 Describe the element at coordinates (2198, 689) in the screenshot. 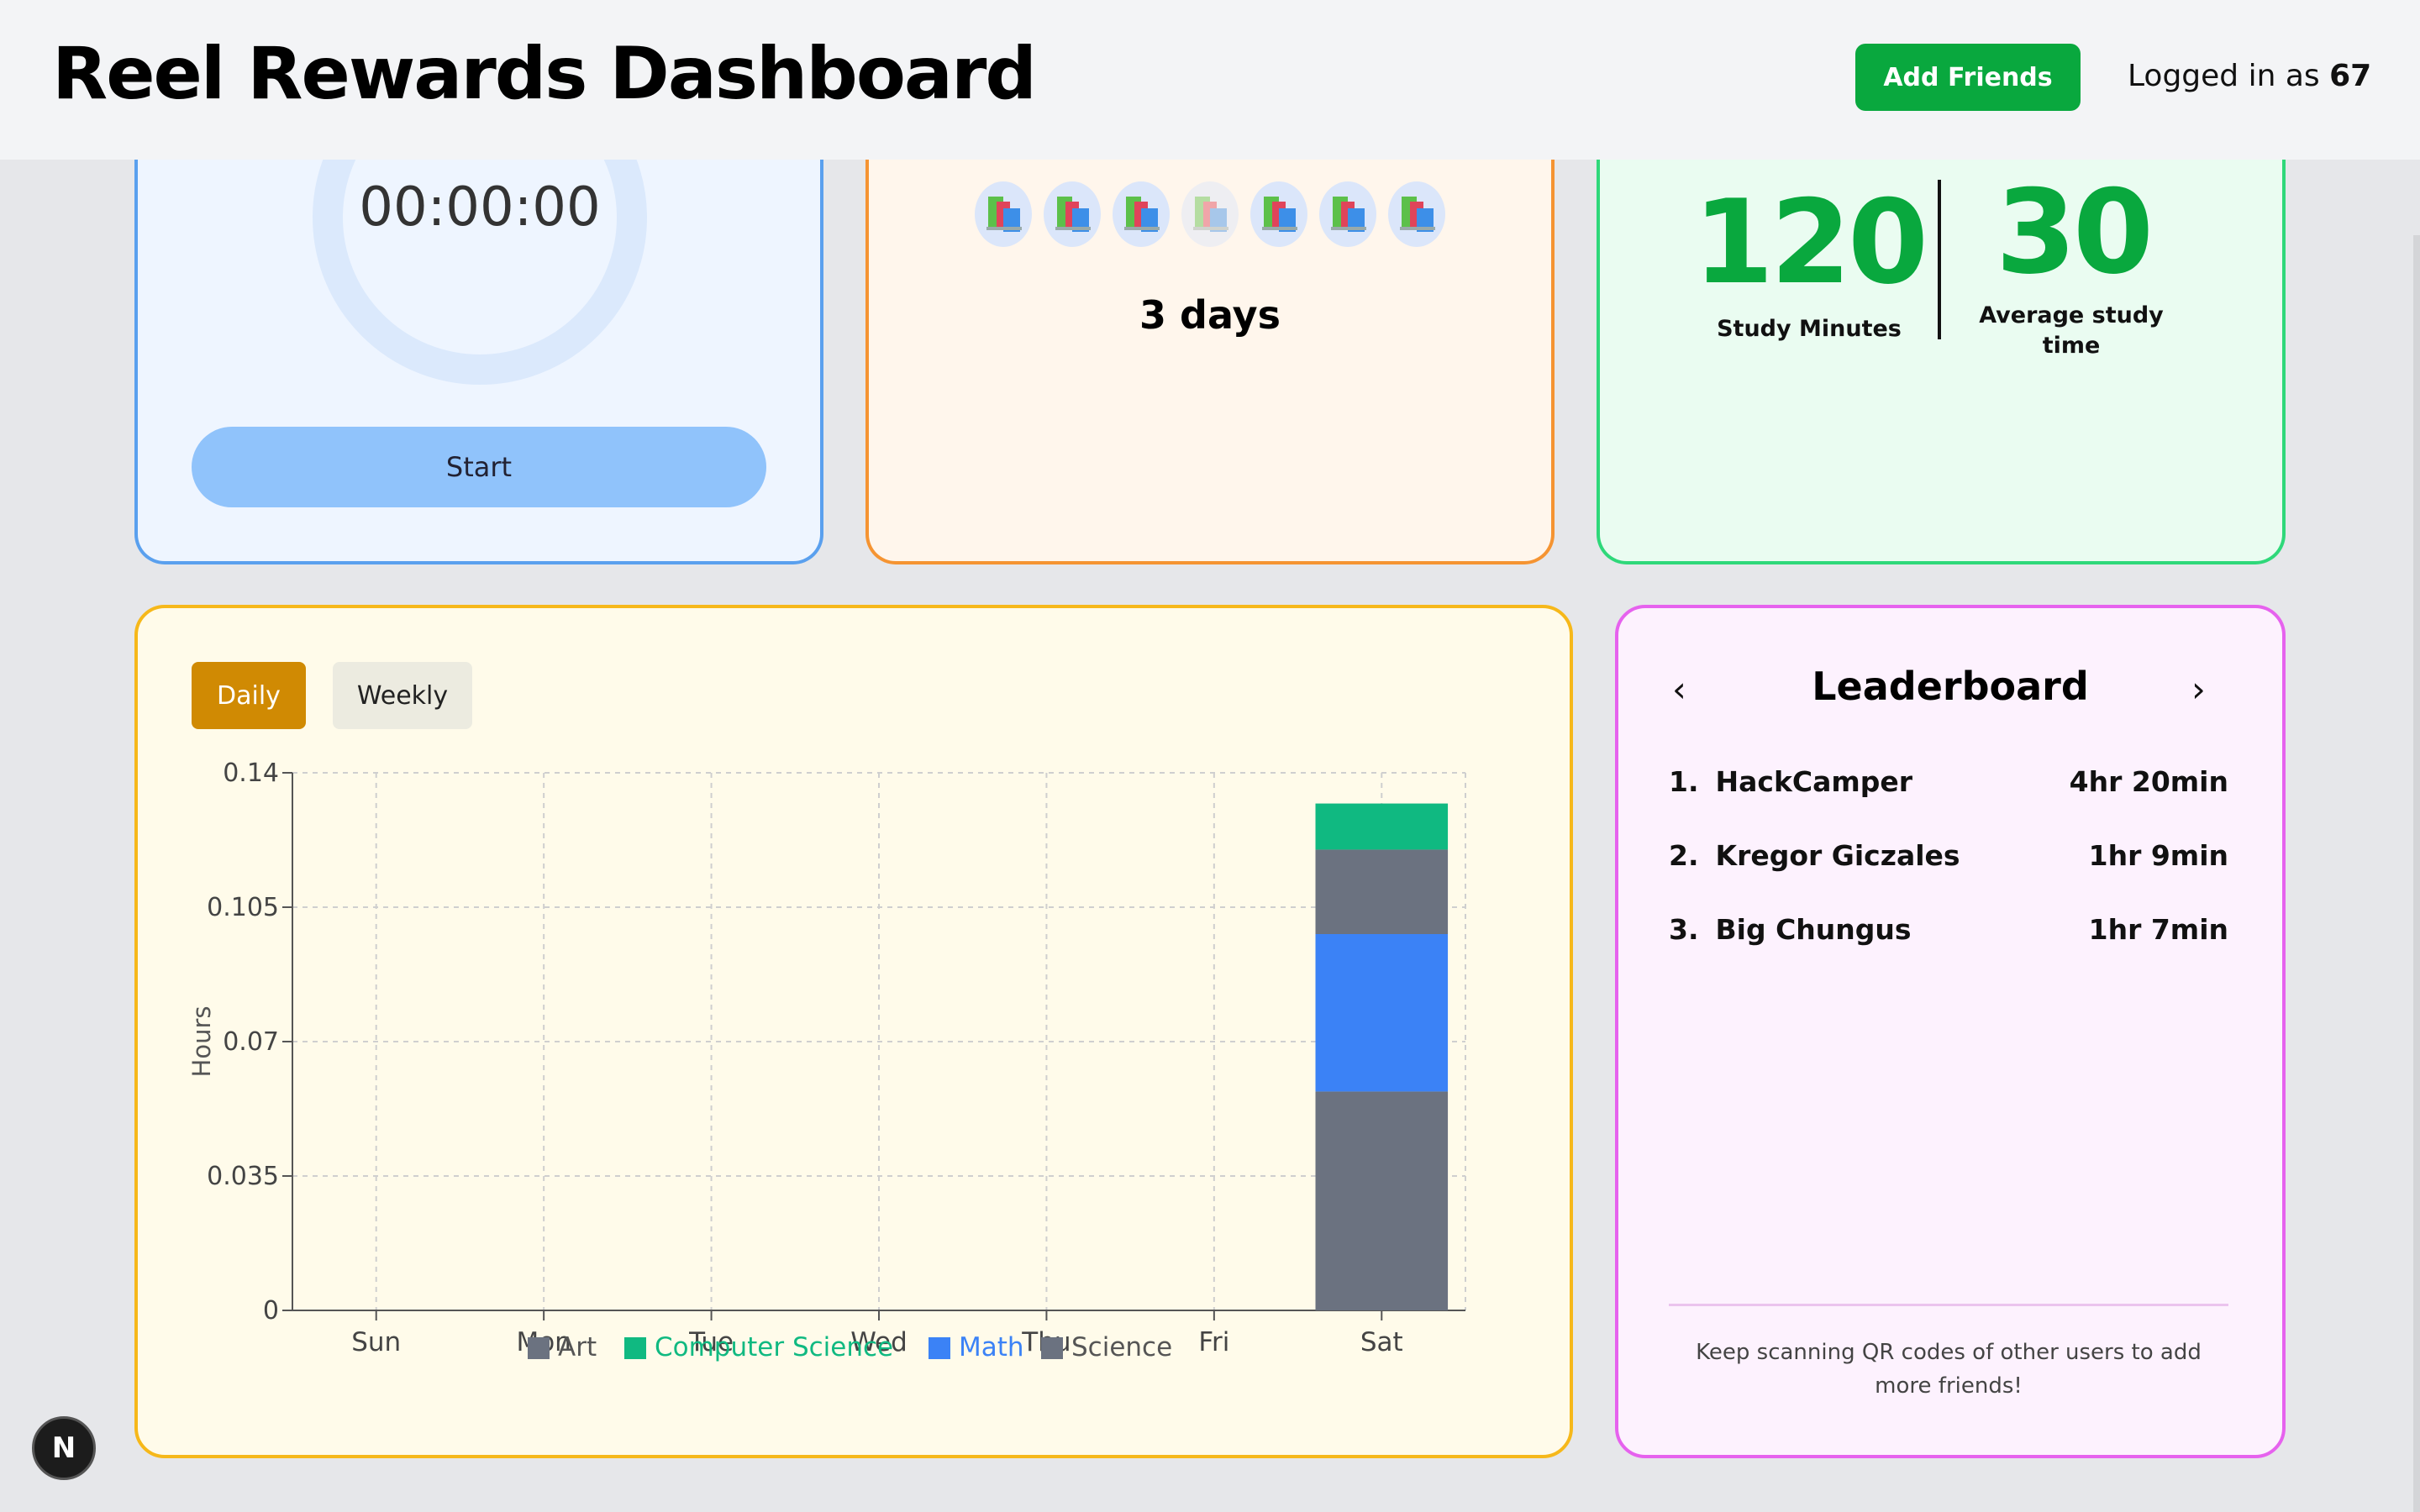

I see `chevron-right-icon: ›` at that location.